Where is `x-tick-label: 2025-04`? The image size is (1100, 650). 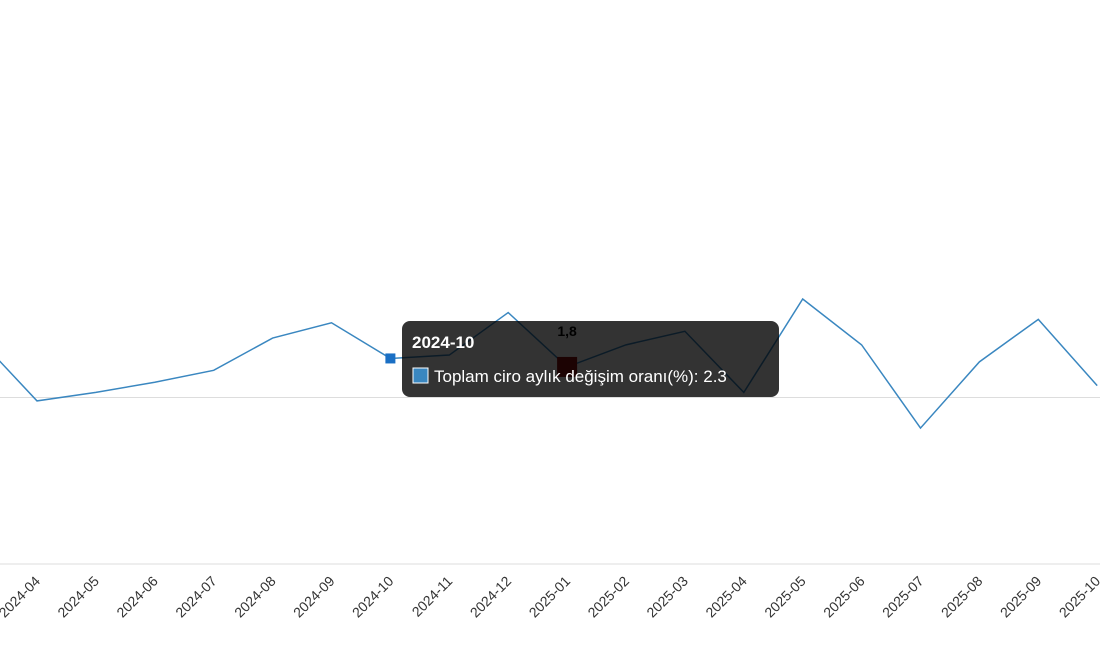 x-tick-label: 2025-04 is located at coordinates (726, 597).